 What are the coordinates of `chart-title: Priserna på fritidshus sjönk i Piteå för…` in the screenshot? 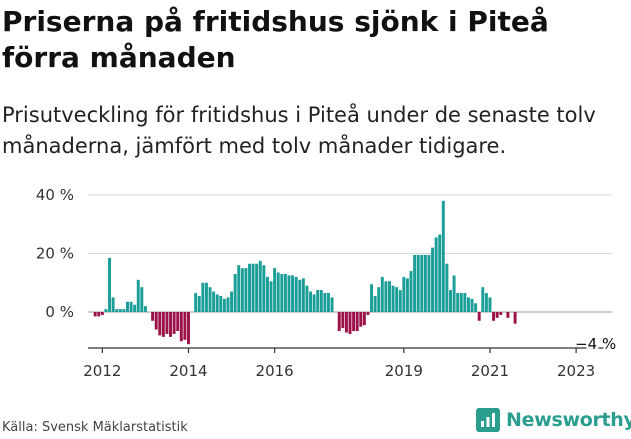 It's located at (275, 39).